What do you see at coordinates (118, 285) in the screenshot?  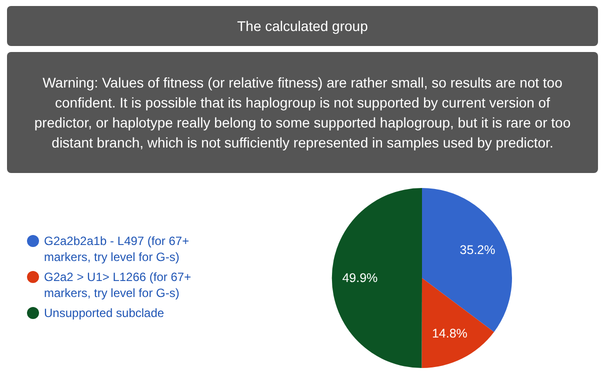 I see `legend-label: G2a2 > U1> L1266 (for 67+ markers, try level for G-s)` at bounding box center [118, 285].